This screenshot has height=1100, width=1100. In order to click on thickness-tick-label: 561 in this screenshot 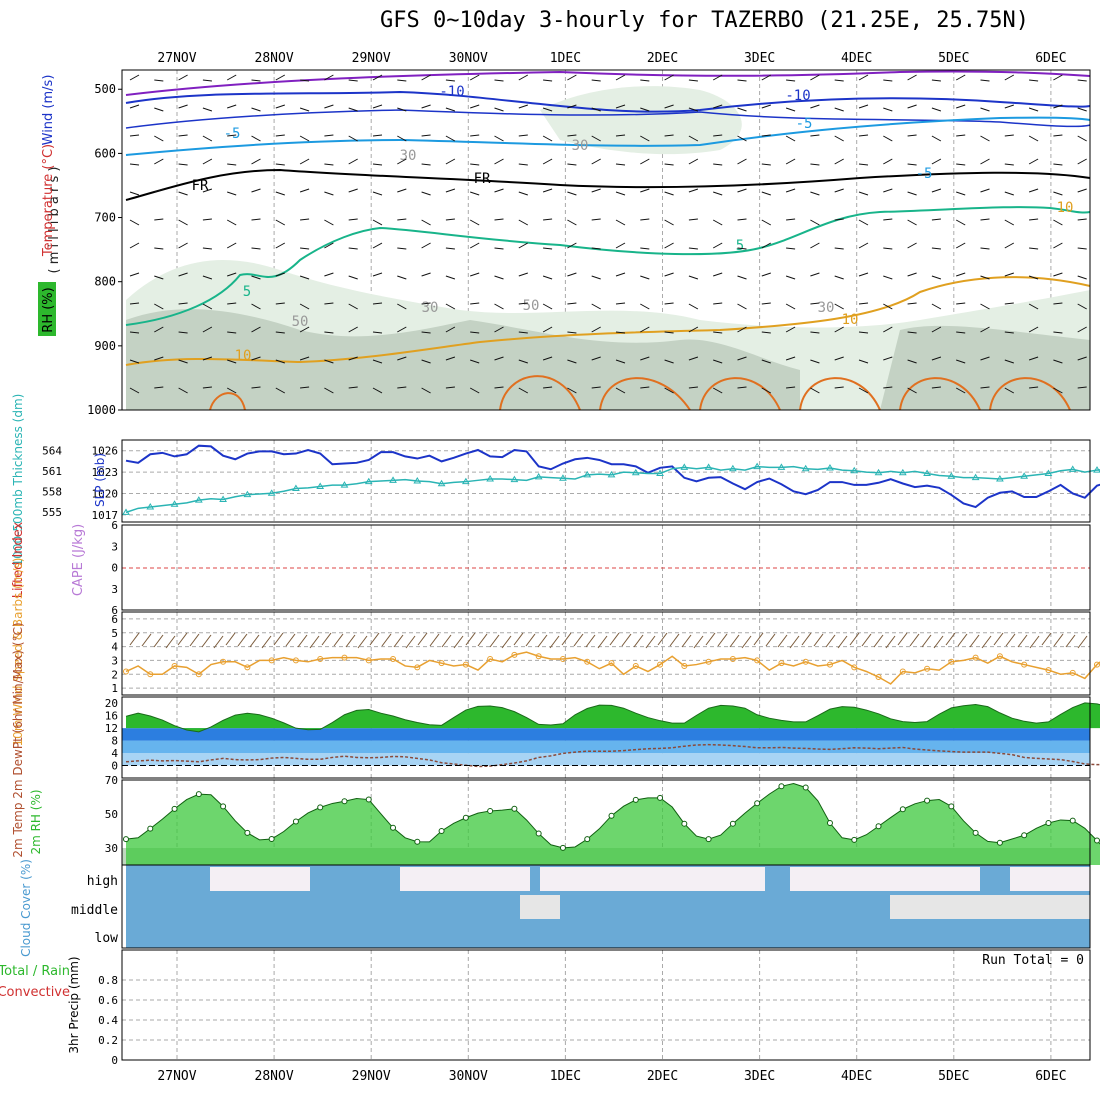, I will do `click(52, 471)`.